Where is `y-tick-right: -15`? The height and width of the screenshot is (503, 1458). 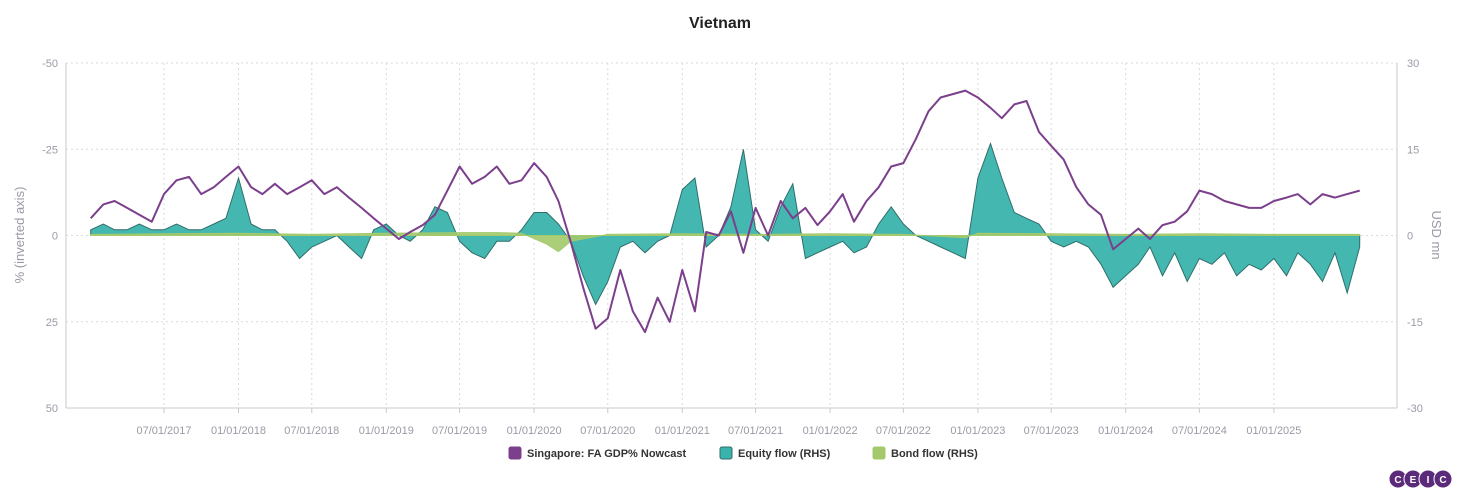
y-tick-right: -15 is located at coordinates (1415, 323).